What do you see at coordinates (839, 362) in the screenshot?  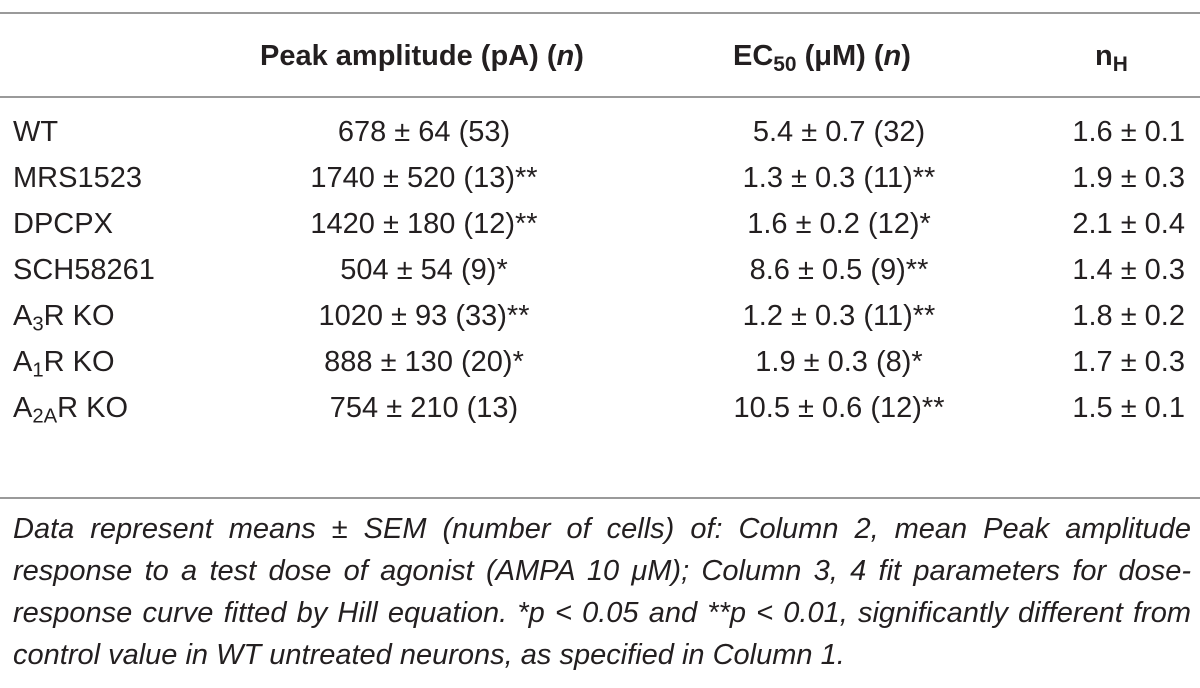 I see `ec50-cell: 1.9 ± 0.3 (8)*` at bounding box center [839, 362].